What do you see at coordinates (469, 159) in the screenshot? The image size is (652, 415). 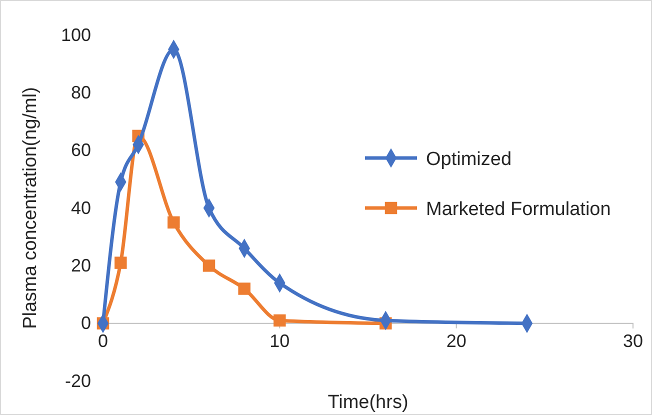 I see `legend-label: Optimized` at bounding box center [469, 159].